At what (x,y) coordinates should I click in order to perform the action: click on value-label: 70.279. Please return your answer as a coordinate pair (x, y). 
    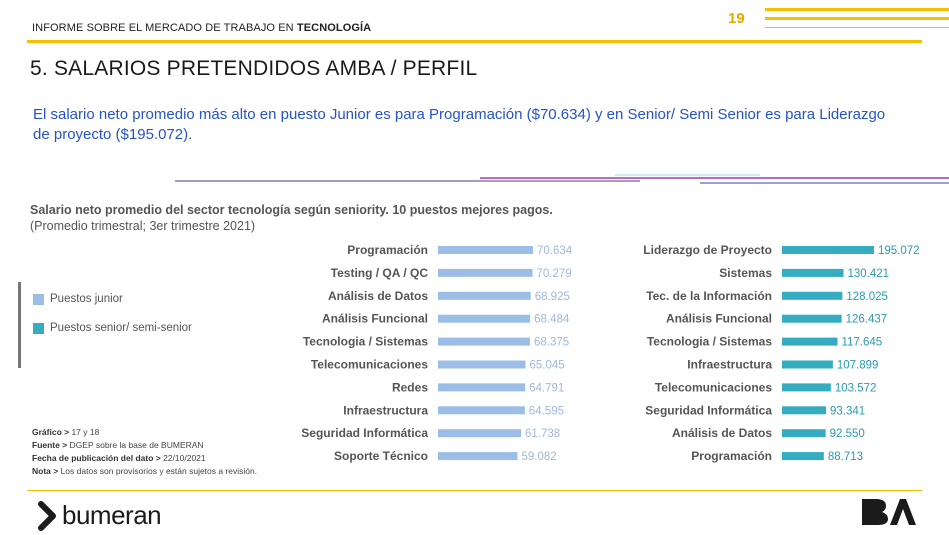
    Looking at the image, I should click on (554, 274).